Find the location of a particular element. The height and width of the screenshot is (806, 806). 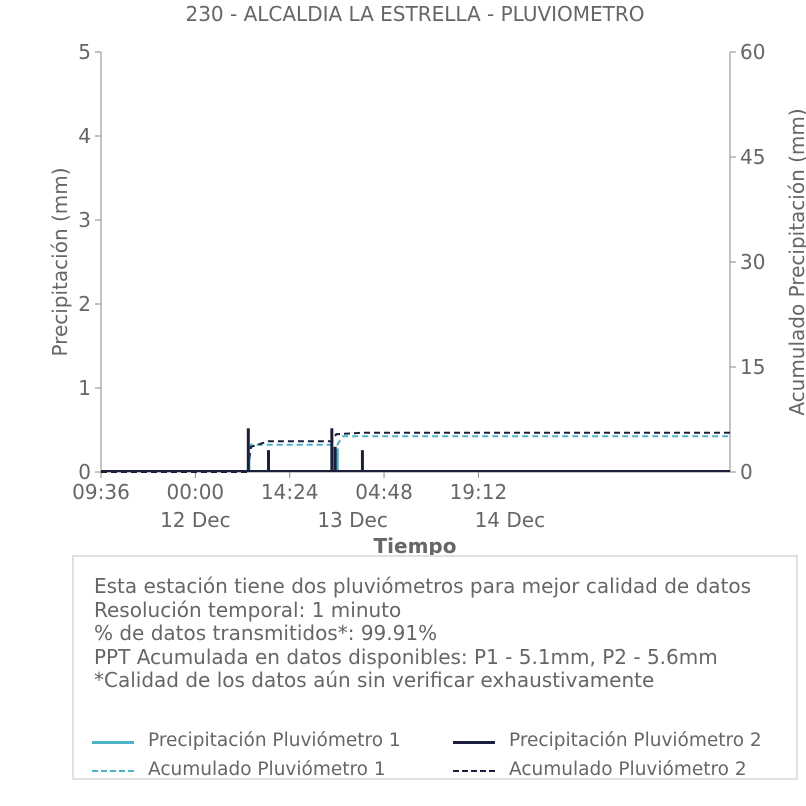

x-tick-label: 14:24 is located at coordinates (290, 492).